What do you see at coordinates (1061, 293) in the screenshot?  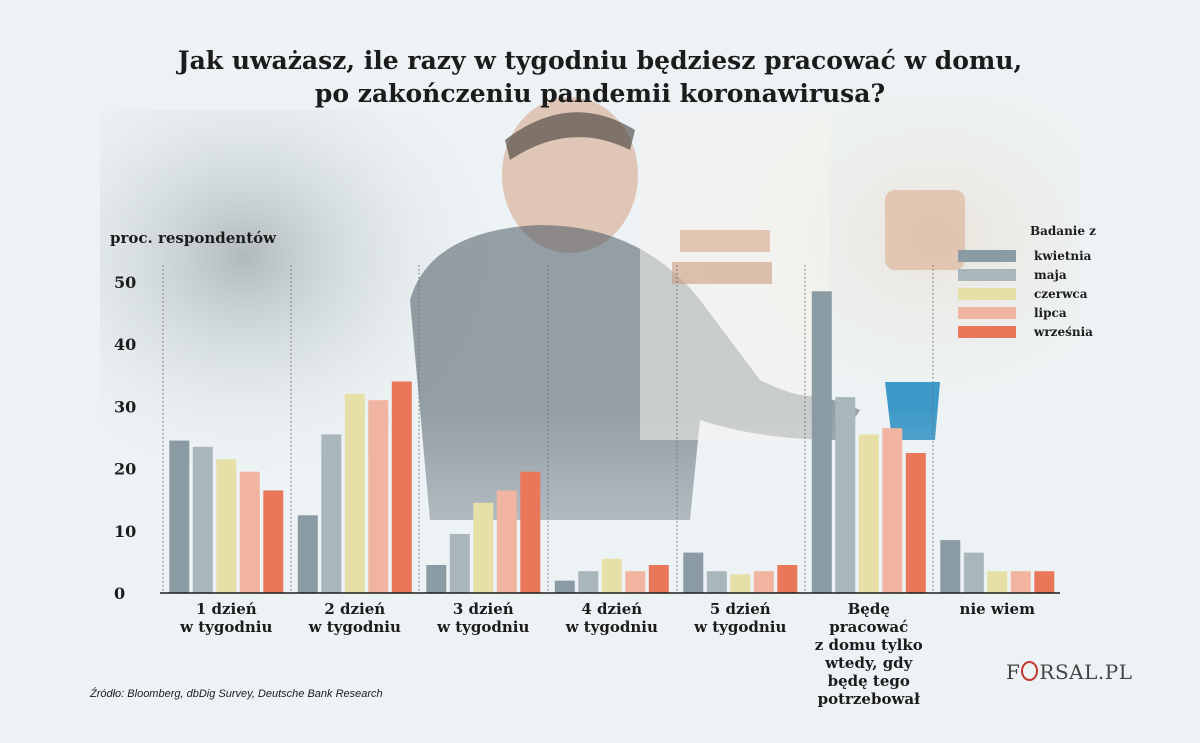 I see `legend-label: czerwca` at bounding box center [1061, 293].